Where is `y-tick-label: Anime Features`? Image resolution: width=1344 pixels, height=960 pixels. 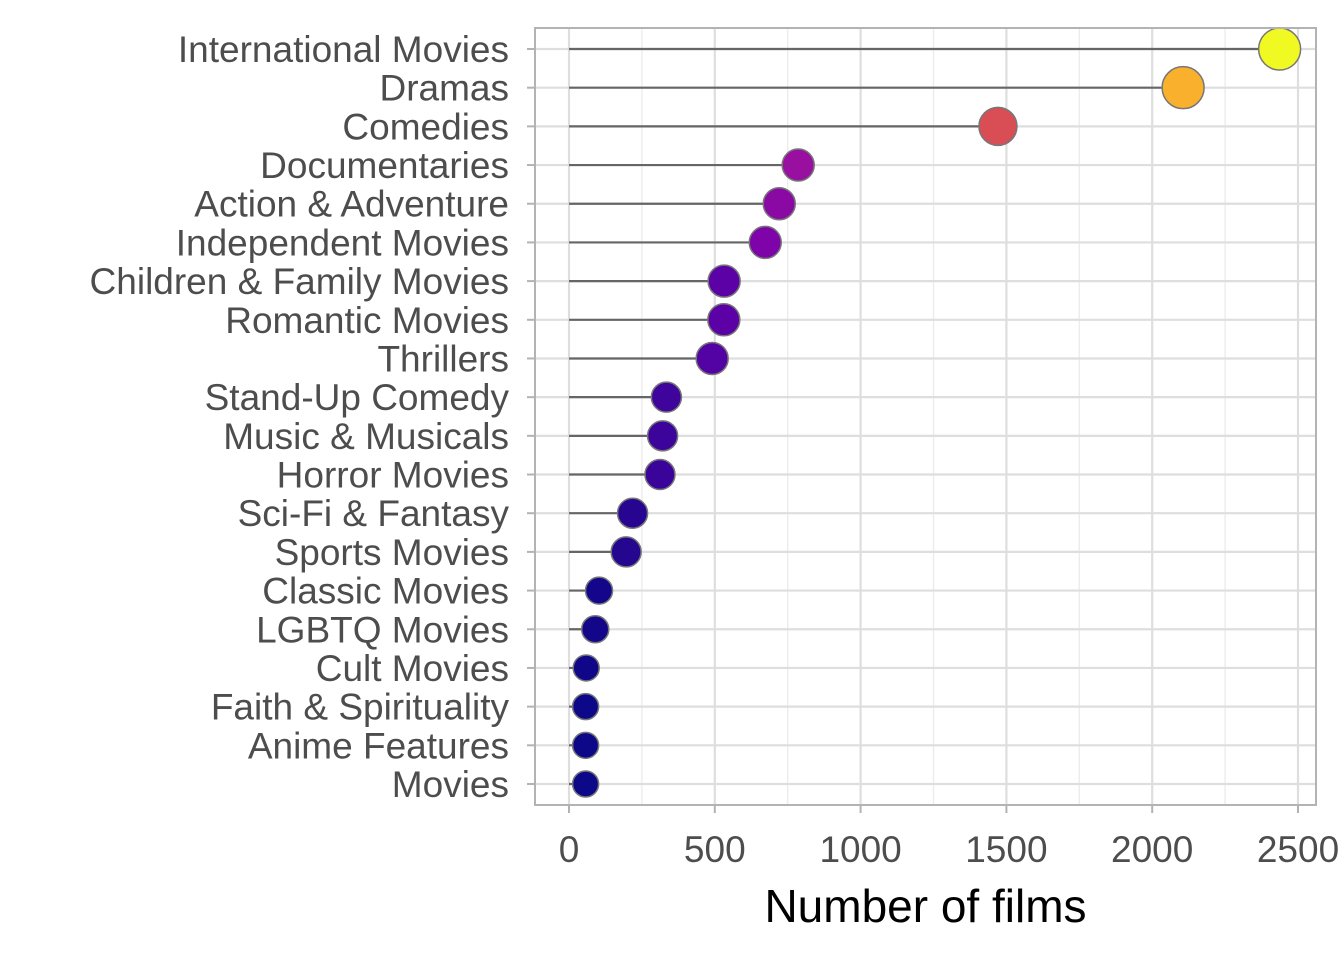
y-tick-label: Anime Features is located at coordinates (378, 745).